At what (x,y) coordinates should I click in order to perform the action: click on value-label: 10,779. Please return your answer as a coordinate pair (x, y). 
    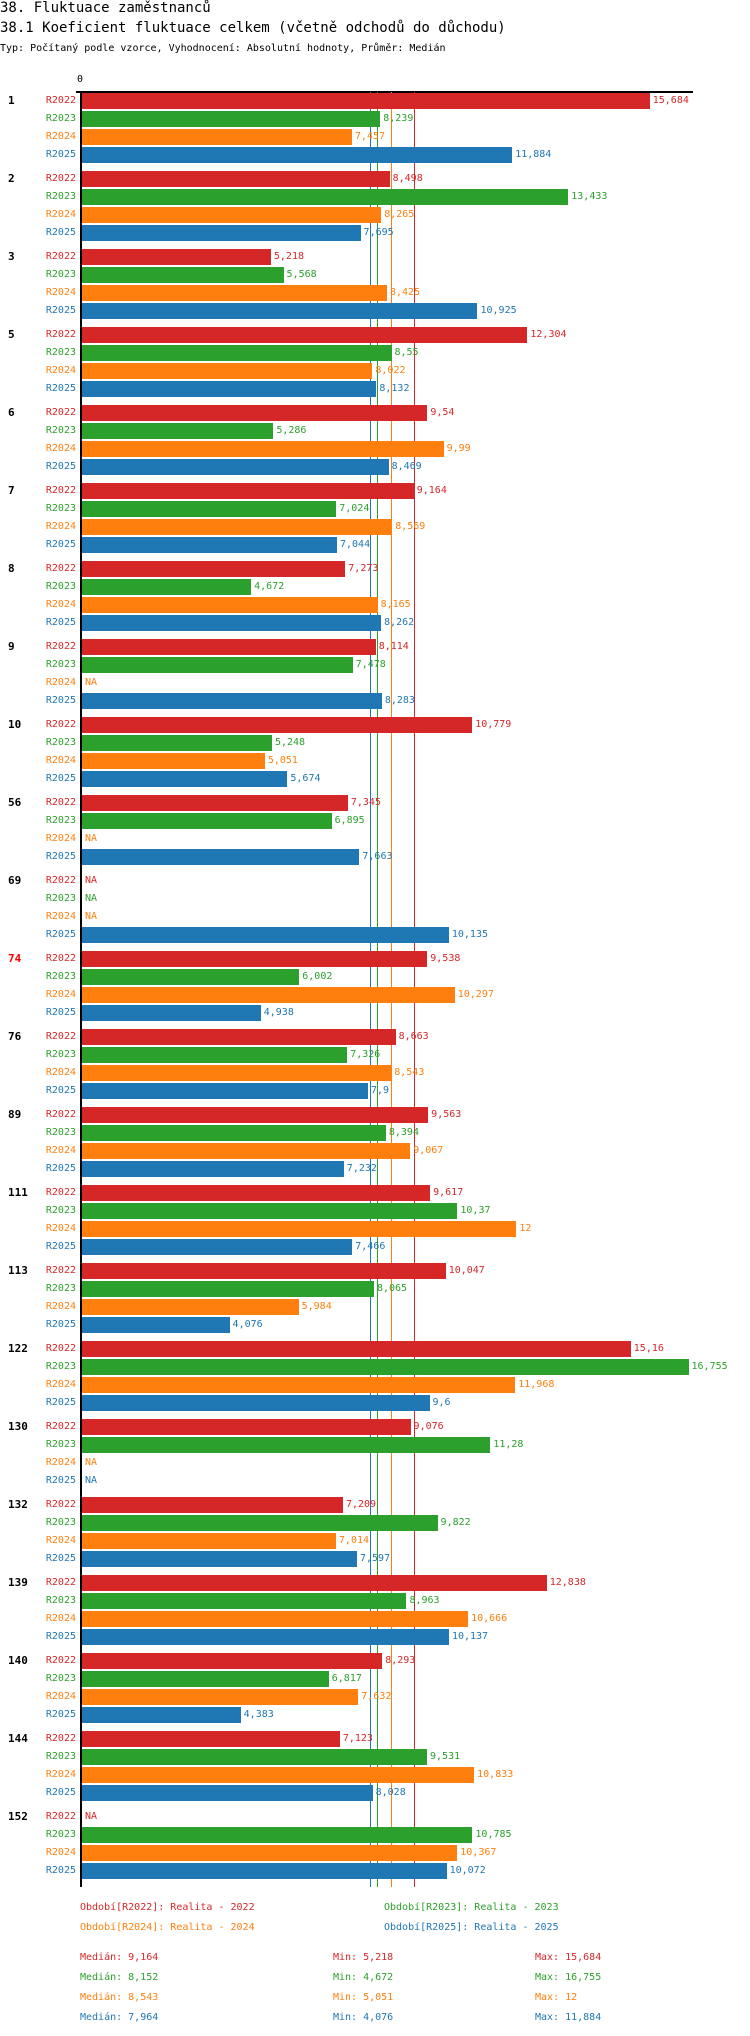
    Looking at the image, I should click on (493, 724).